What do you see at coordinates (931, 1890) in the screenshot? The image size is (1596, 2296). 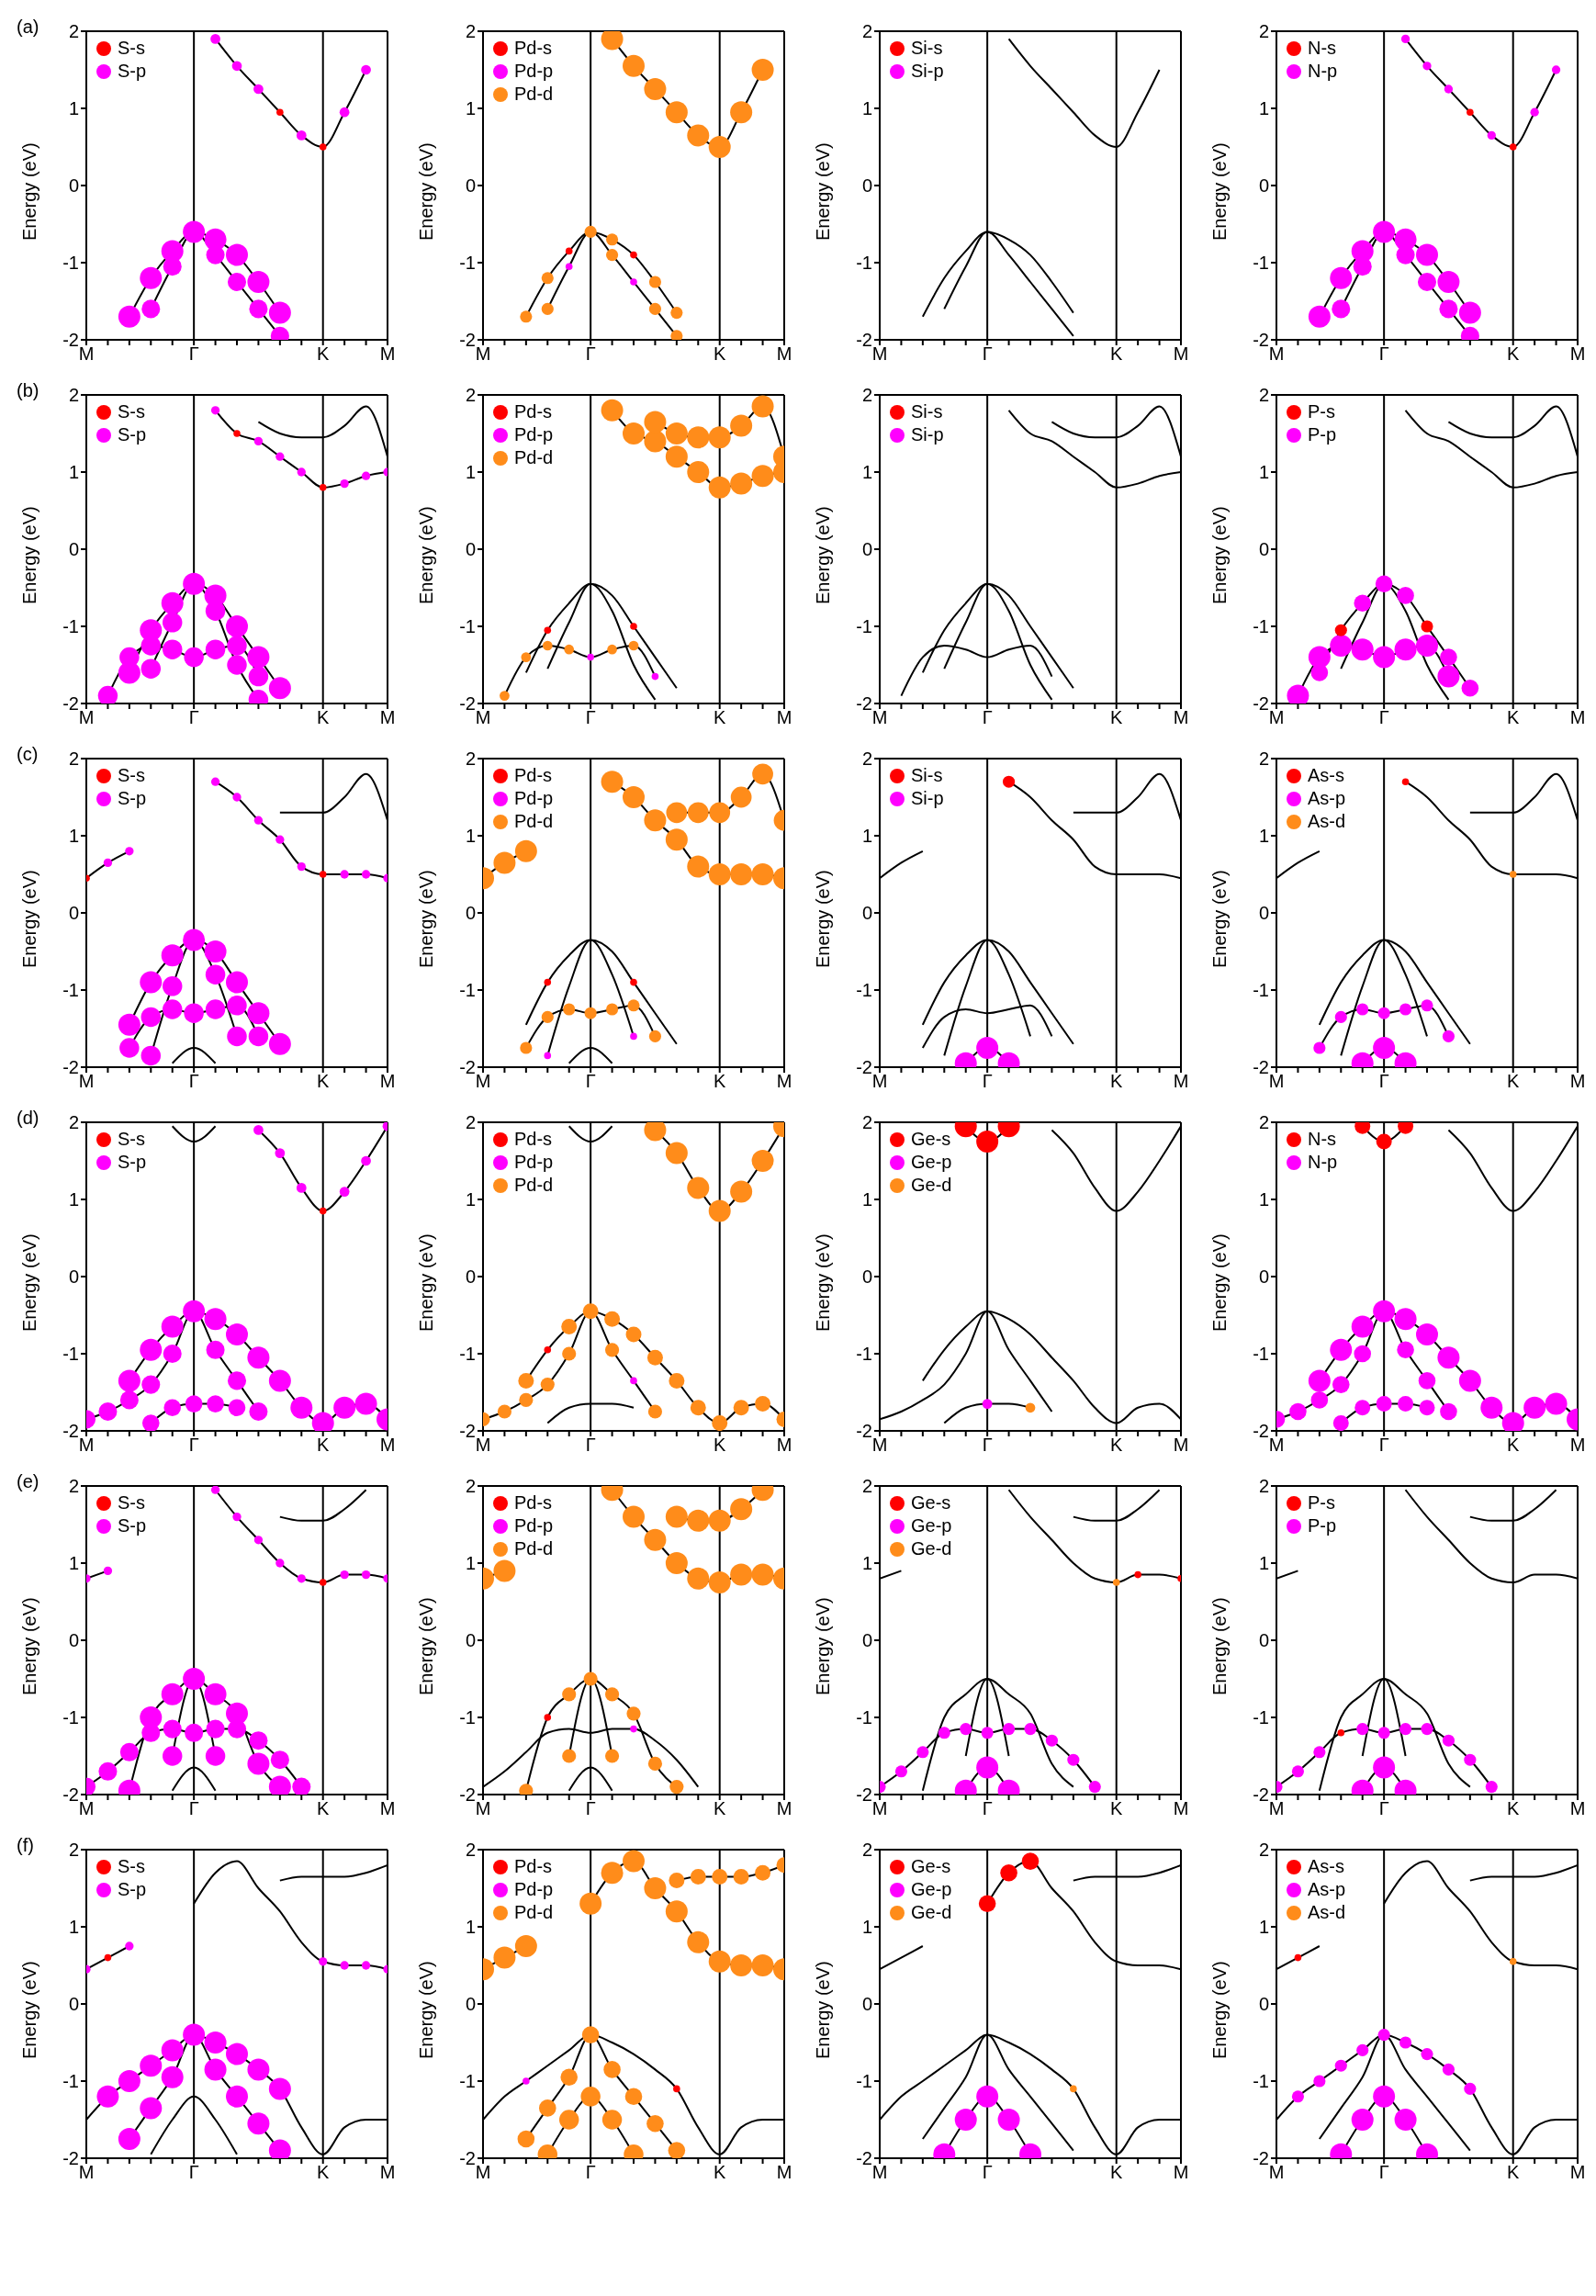 I see `legend-label: Ge-p` at bounding box center [931, 1890].